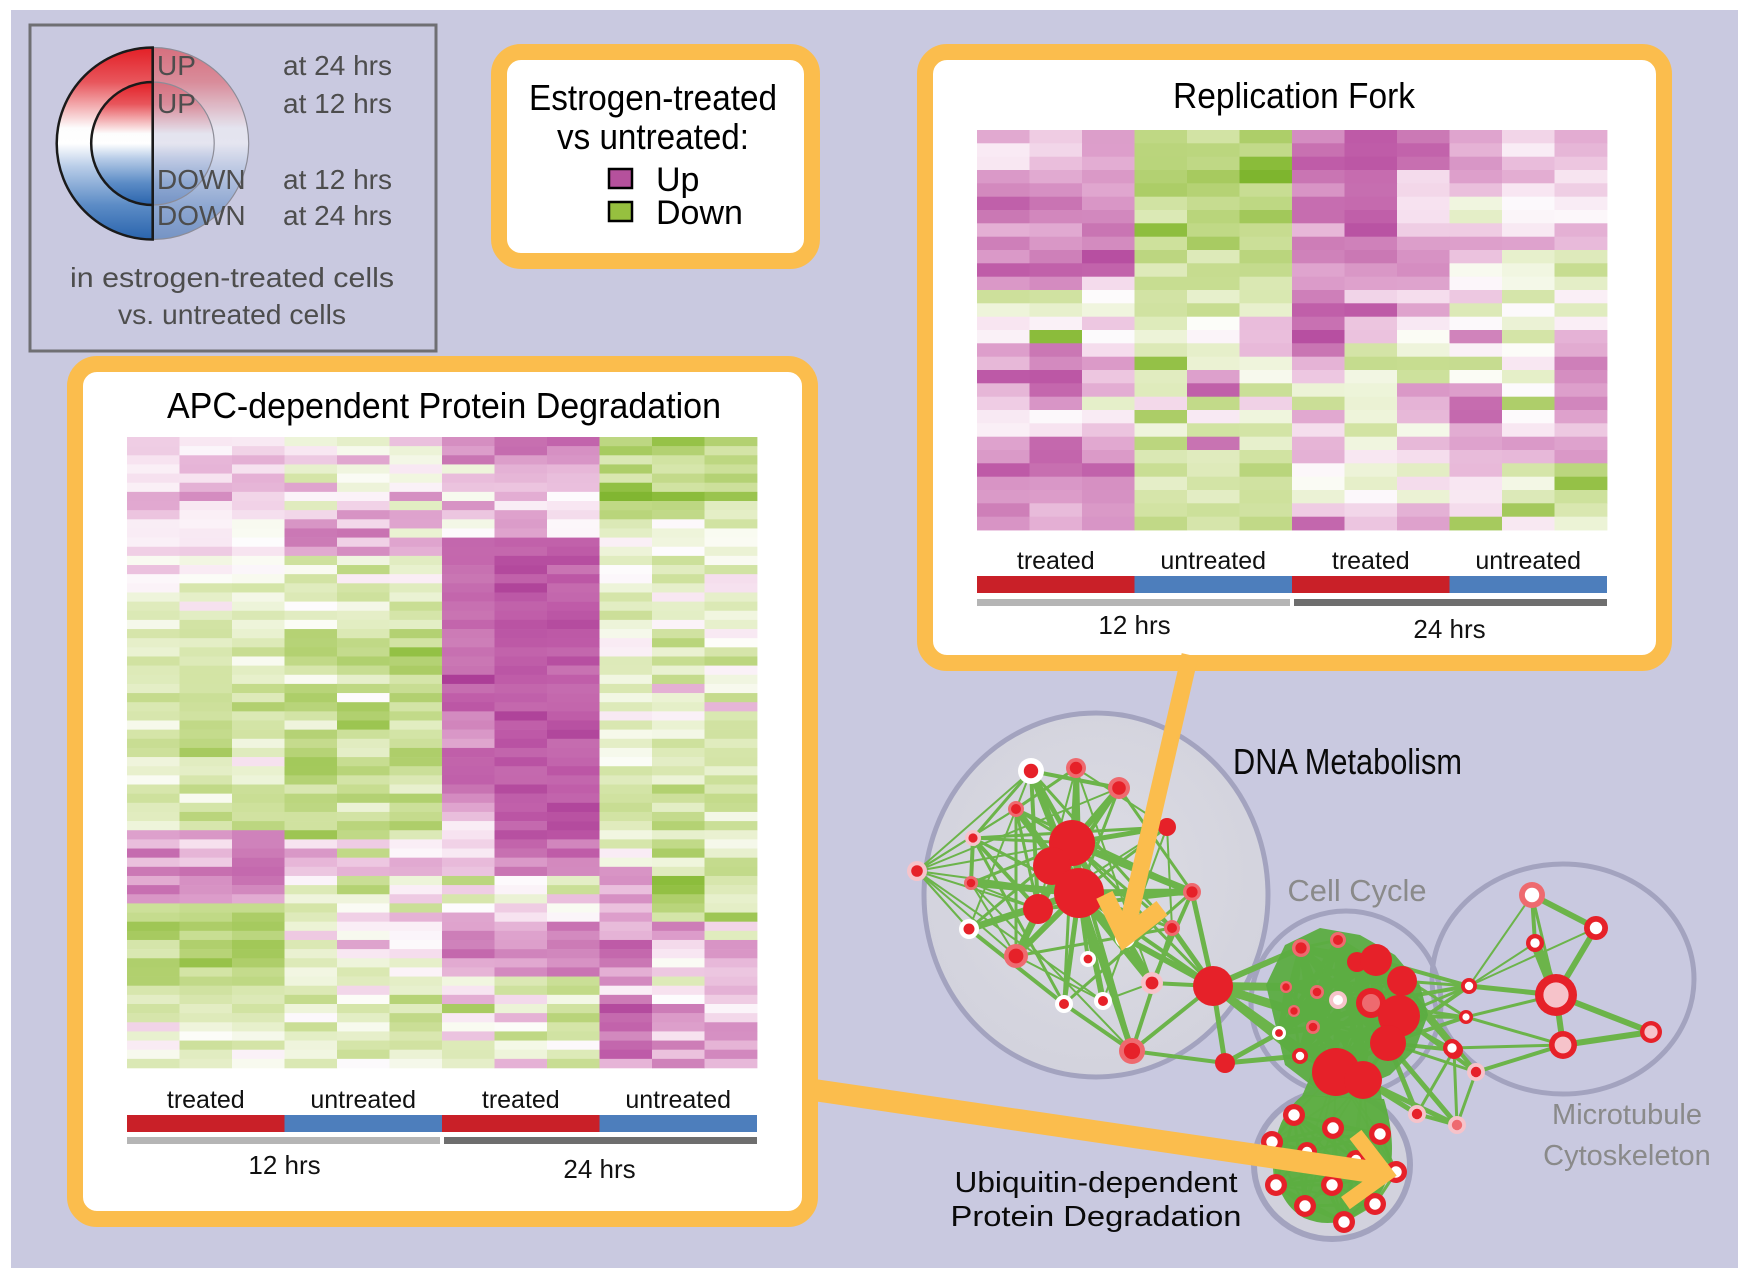 The image size is (1750, 1279). I want to click on svg-text: in estrogen-treated cells, so click(232, 277).